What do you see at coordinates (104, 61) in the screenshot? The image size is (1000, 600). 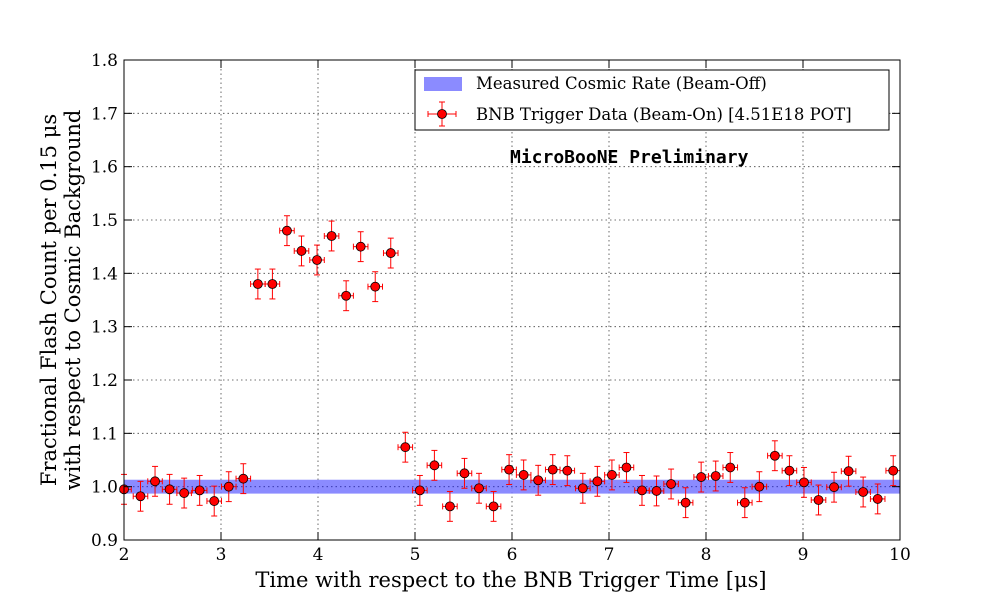 I see `y-tick-label: 1.8` at bounding box center [104, 61].